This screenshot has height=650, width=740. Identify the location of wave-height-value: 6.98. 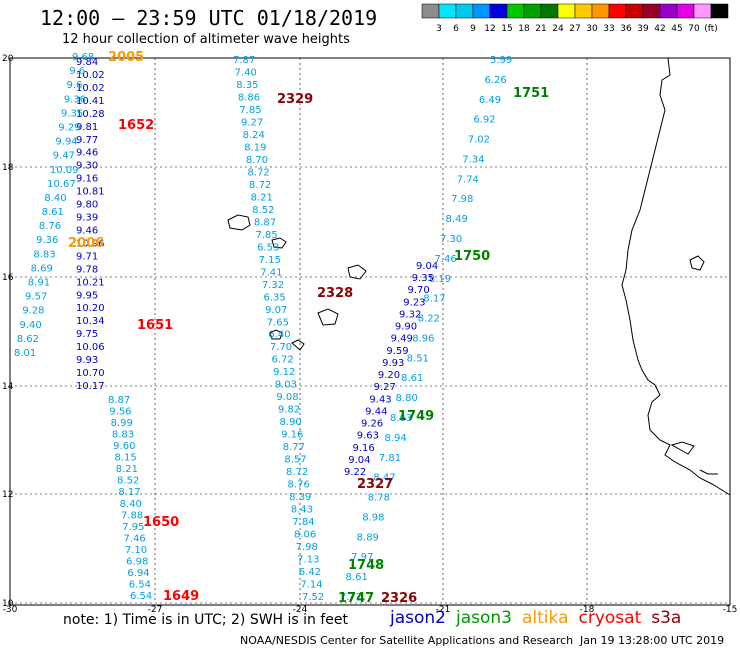
(137, 561).